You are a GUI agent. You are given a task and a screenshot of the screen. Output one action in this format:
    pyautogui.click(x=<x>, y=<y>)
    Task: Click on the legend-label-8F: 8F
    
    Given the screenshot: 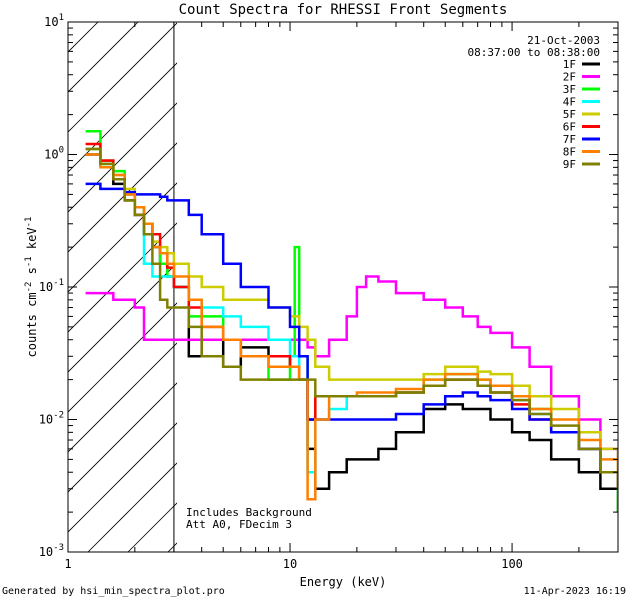 What is the action you would take?
    pyautogui.click(x=569, y=152)
    